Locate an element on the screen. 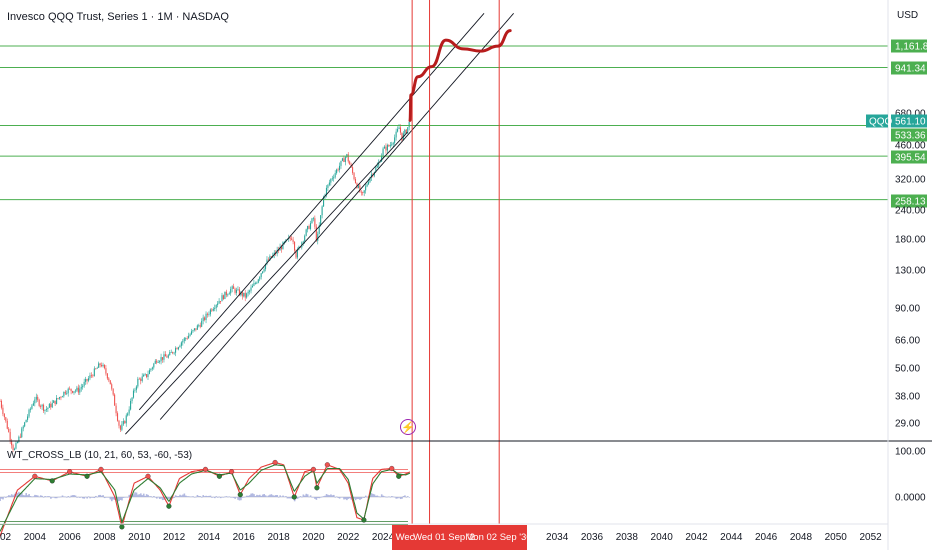 The height and width of the screenshot is (550, 932). indicator-tick-label: 100.00 is located at coordinates (910, 452).